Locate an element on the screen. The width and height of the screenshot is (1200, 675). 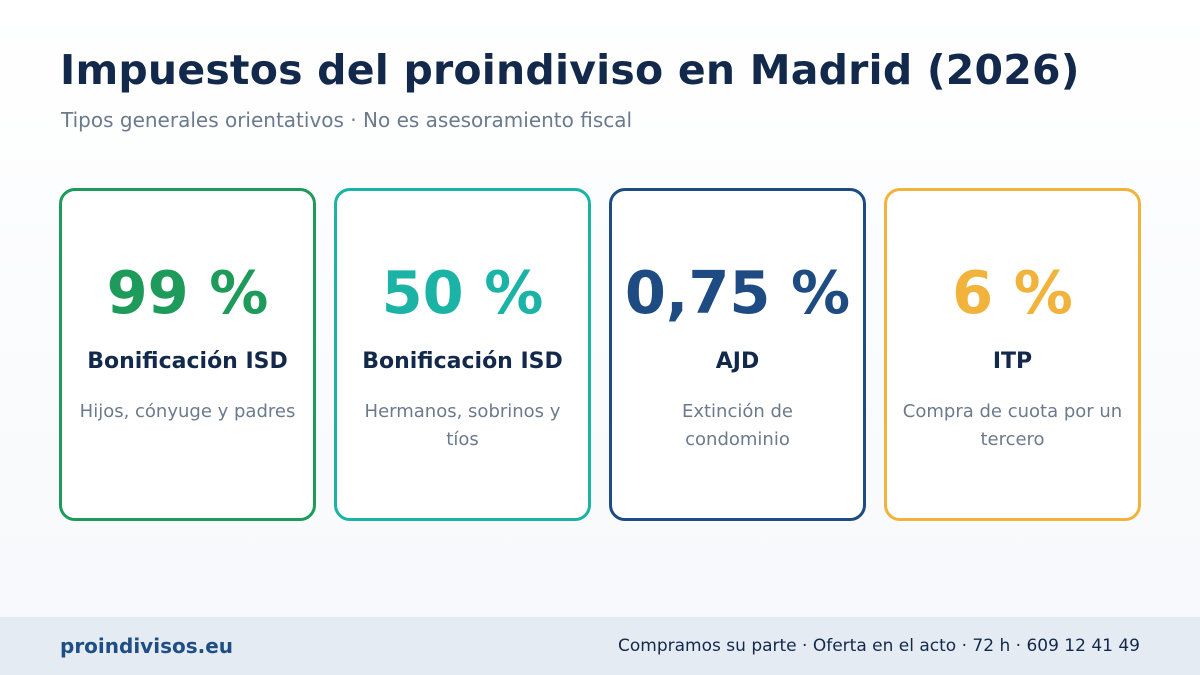
tax-card-value: 0,75 % is located at coordinates (737, 292).